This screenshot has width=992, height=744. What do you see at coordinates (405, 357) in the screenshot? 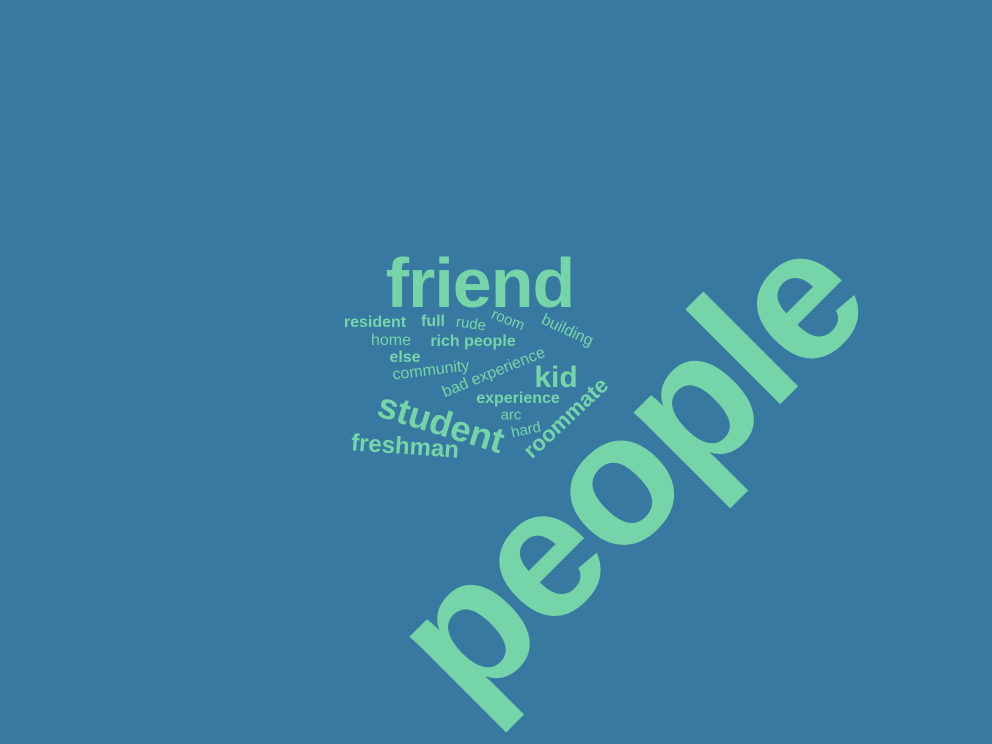
I see `word-else: else` at bounding box center [405, 357].